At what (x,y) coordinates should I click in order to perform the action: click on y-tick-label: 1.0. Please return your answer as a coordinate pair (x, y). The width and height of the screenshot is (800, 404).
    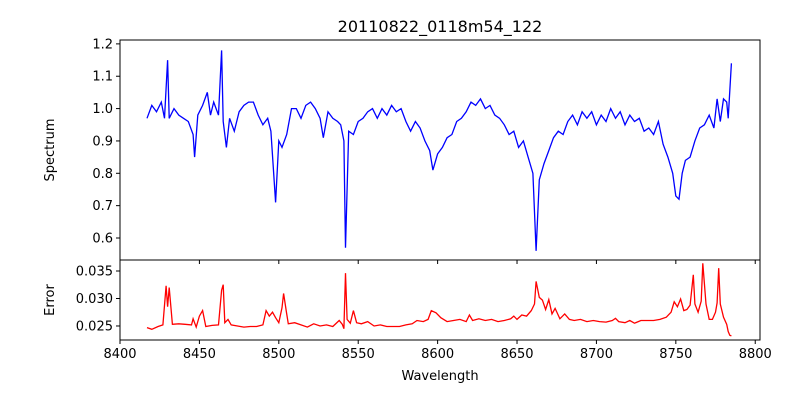
    Looking at the image, I should click on (102, 109).